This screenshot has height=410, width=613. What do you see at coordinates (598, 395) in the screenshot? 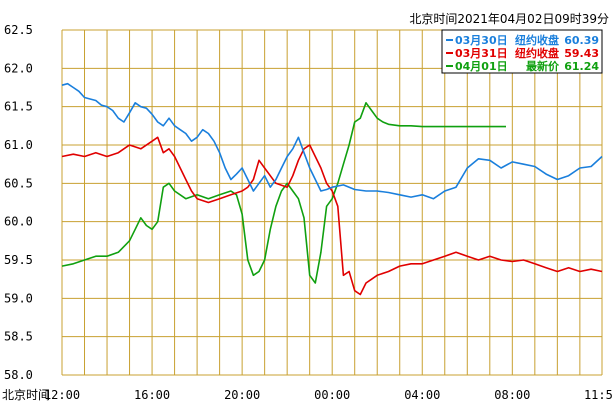
I see `x-tick-label: 11:59` at bounding box center [598, 395].